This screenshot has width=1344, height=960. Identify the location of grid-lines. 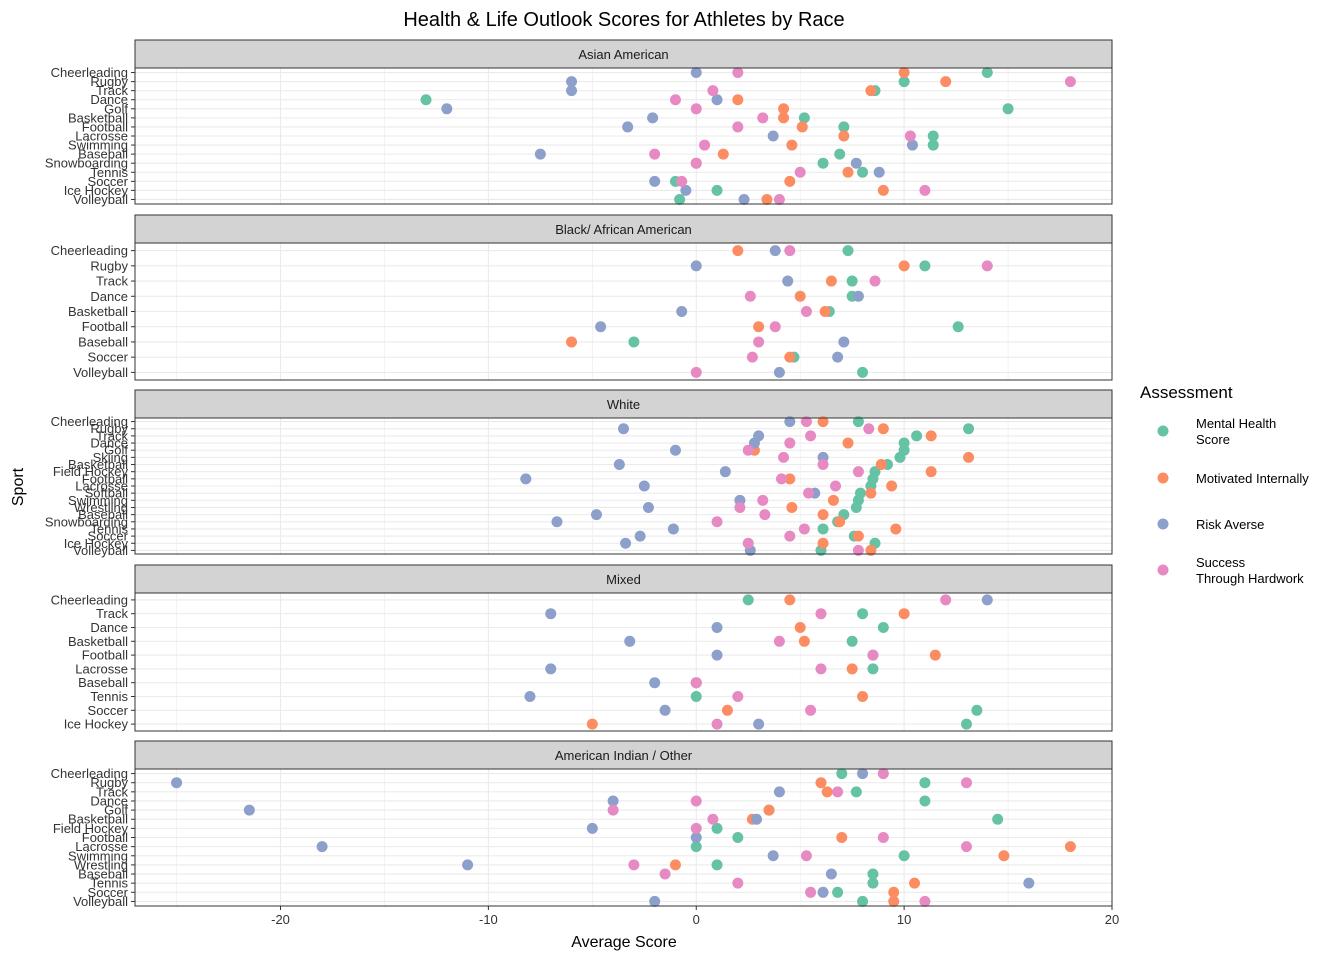
(624, 136).